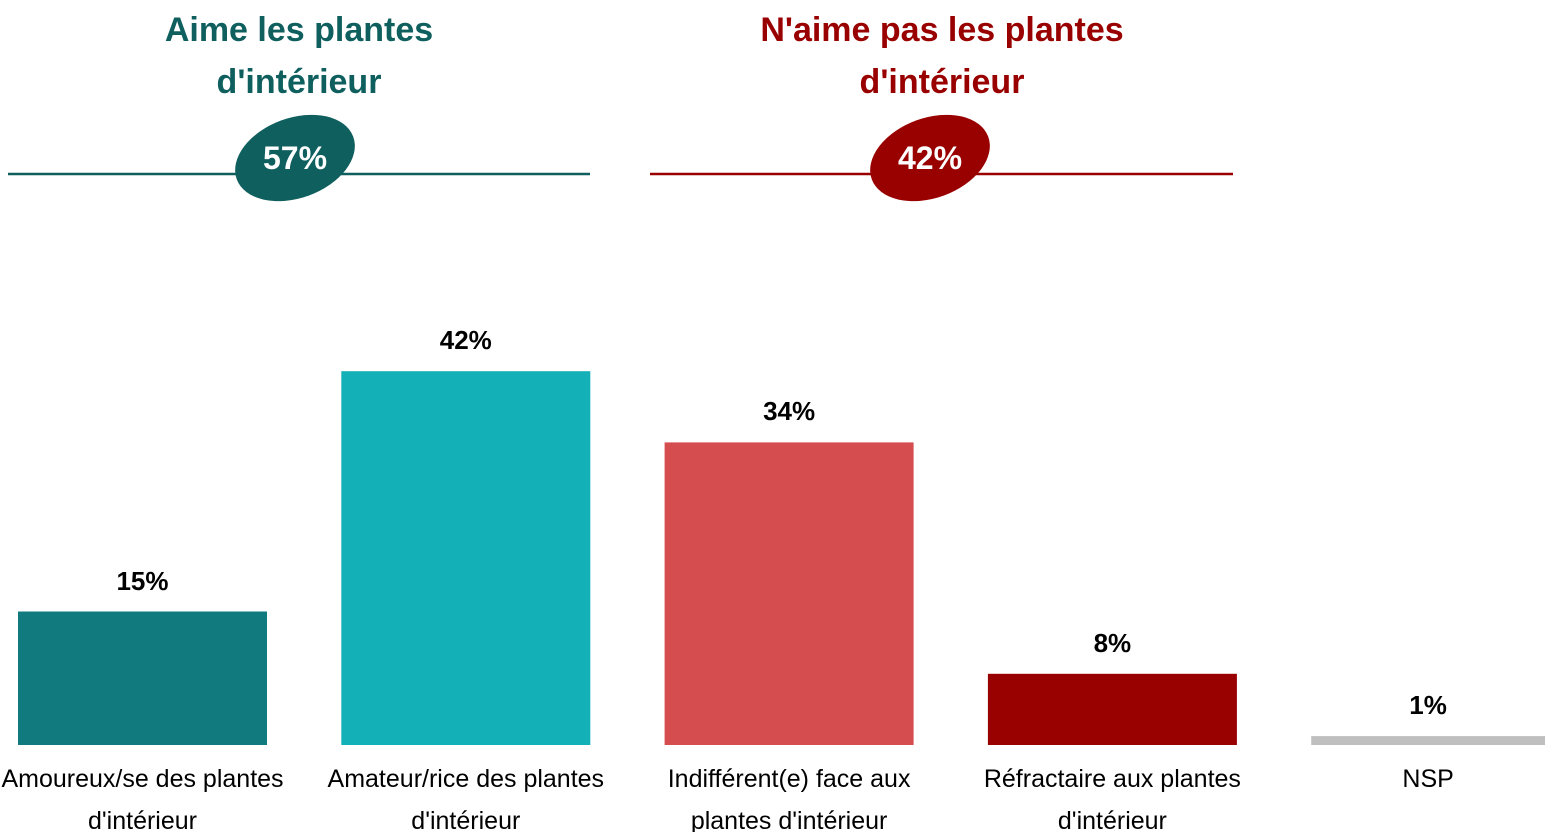 Image resolution: width=1545 pixels, height=832 pixels. I want to click on value-label: 1%, so click(1428, 705).